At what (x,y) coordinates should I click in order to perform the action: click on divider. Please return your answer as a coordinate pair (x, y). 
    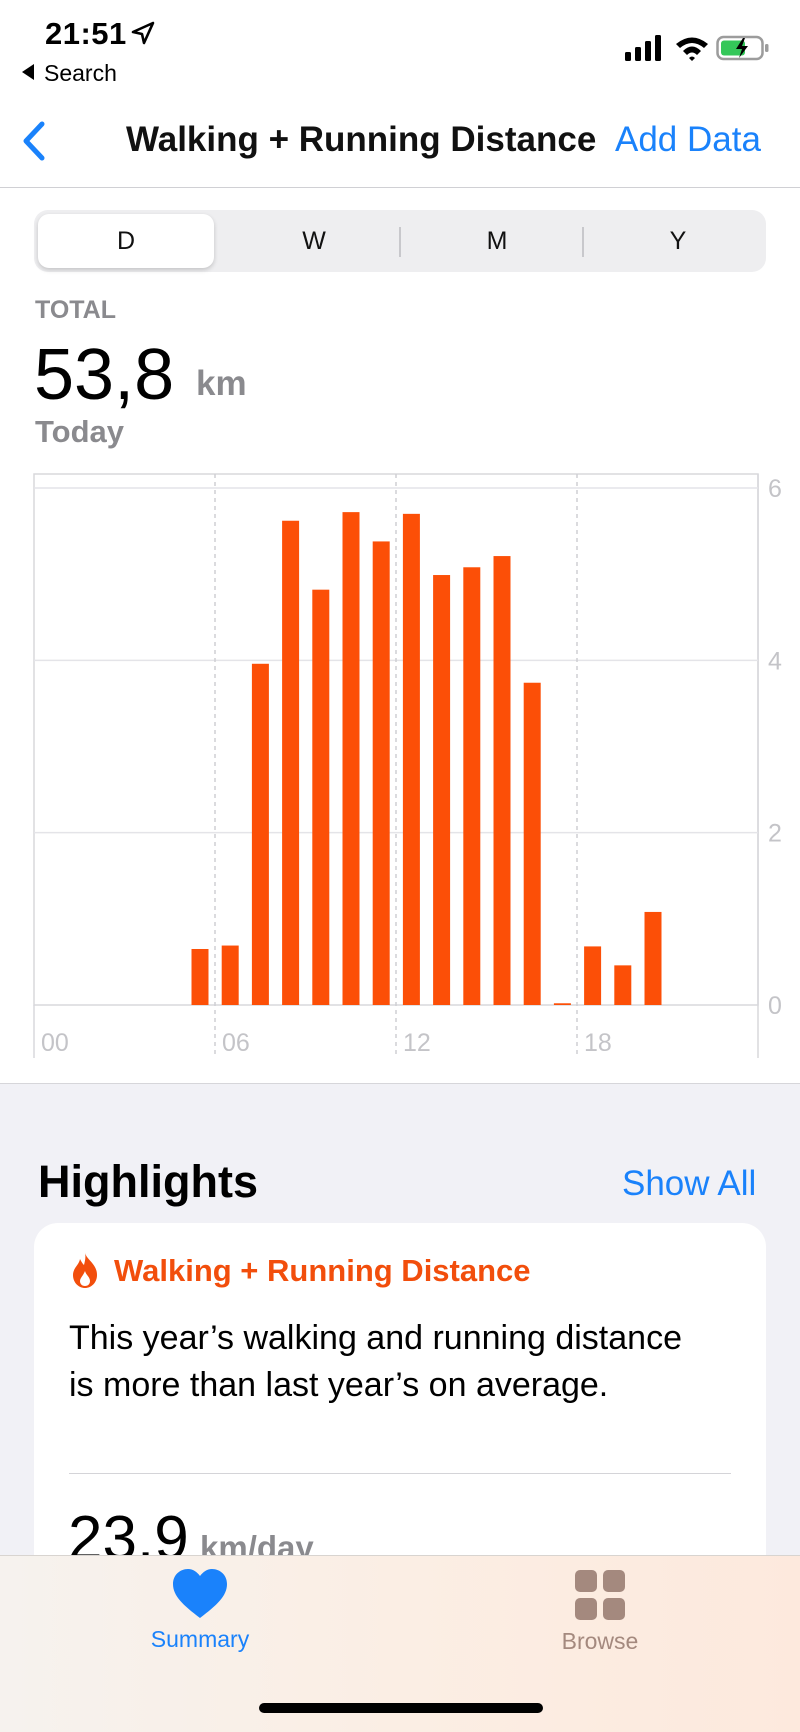
    Looking at the image, I should click on (400, 1473).